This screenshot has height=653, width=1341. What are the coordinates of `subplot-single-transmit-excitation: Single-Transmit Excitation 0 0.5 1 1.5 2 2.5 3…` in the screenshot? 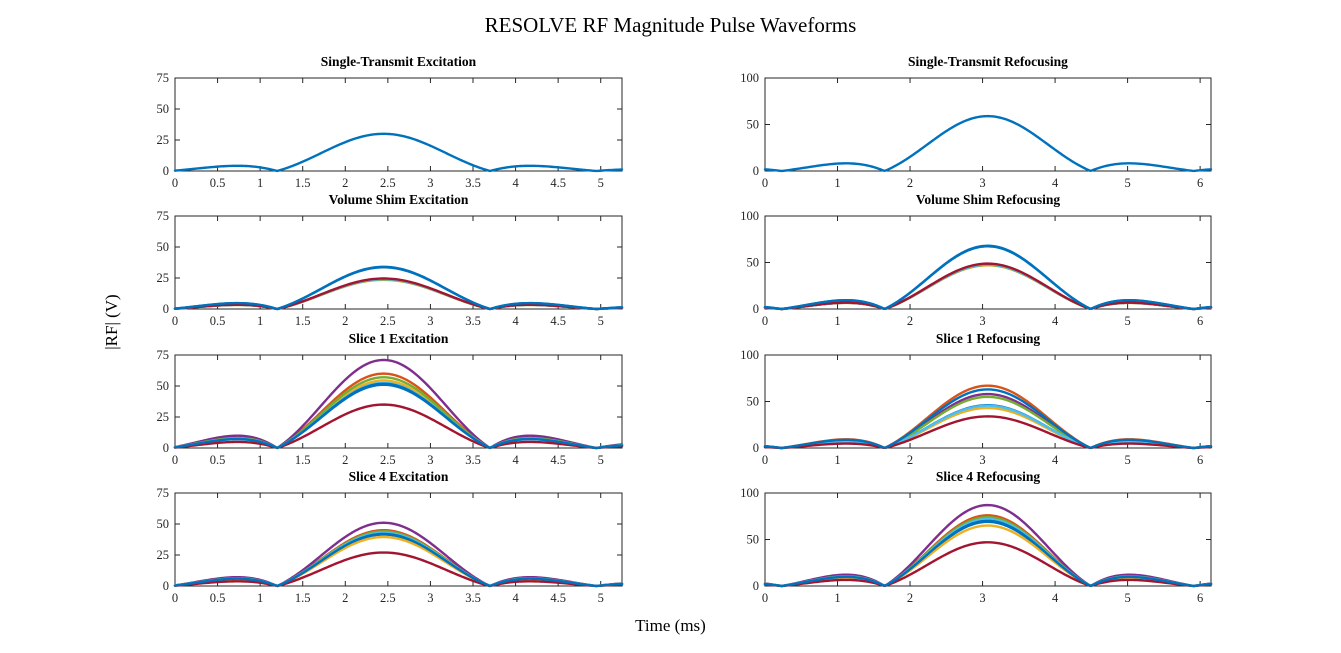 It's located at (383, 124).